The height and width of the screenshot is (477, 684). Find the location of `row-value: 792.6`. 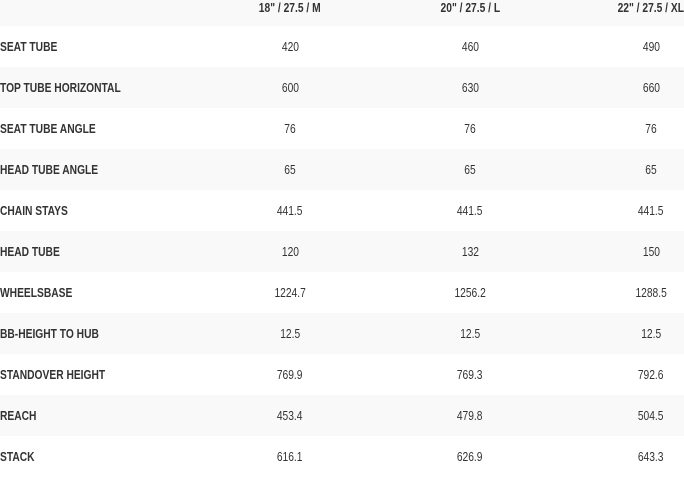

row-value: 792.6 is located at coordinates (651, 374).